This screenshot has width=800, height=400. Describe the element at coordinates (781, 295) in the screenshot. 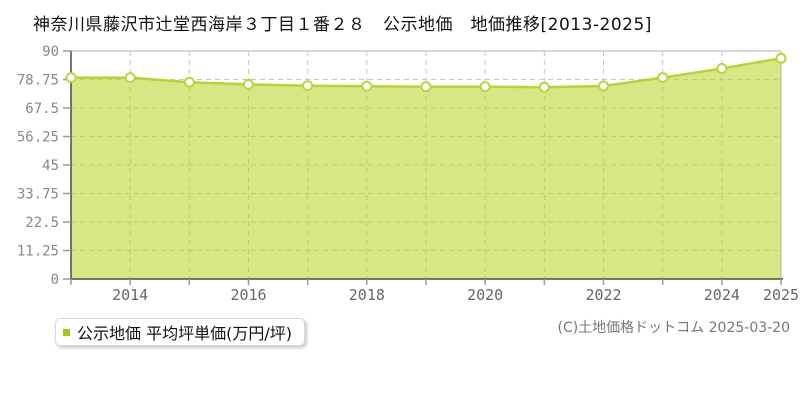

I see `x-tick-label: 2025` at that location.